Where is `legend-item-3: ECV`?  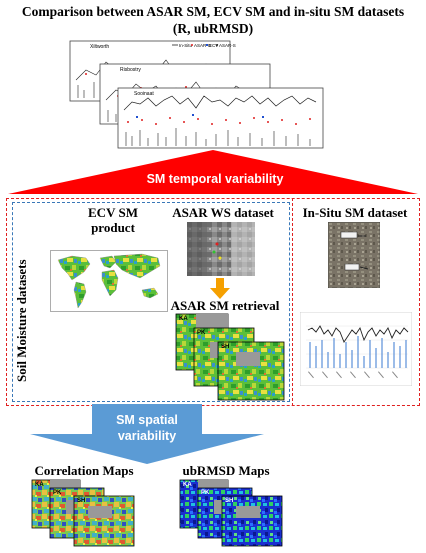
legend-item-3: ECV is located at coordinates (213, 45).